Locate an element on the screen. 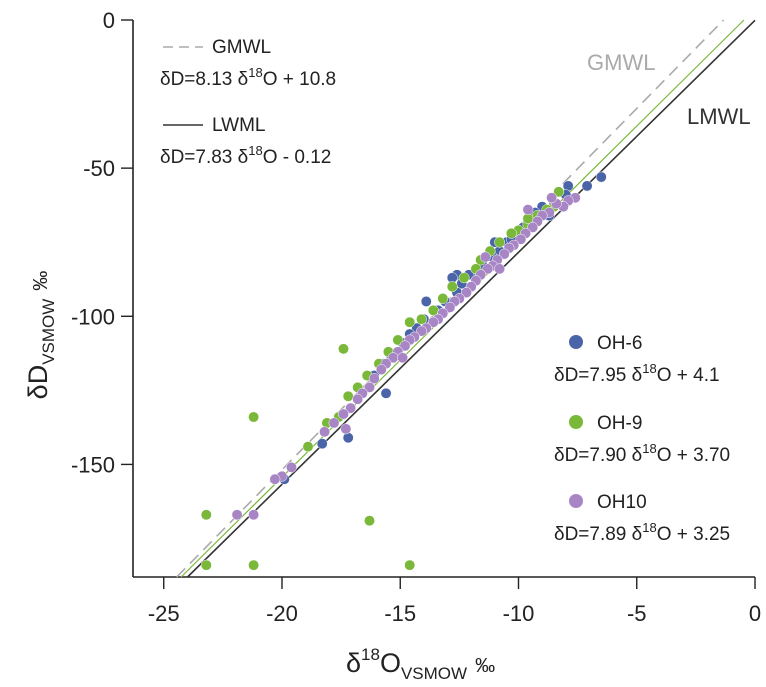 This screenshot has height=687, width=766. legend-lwml-equation: δD=7.83 δ18O - 0.12 is located at coordinates (245, 155).